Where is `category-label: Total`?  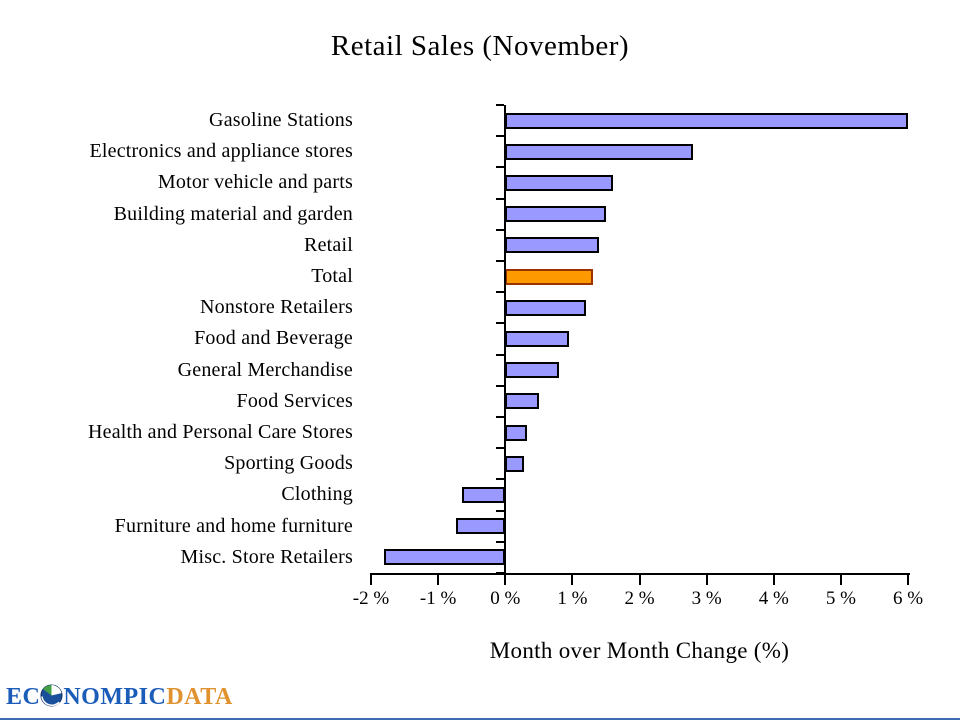
category-label: Total is located at coordinates (332, 276).